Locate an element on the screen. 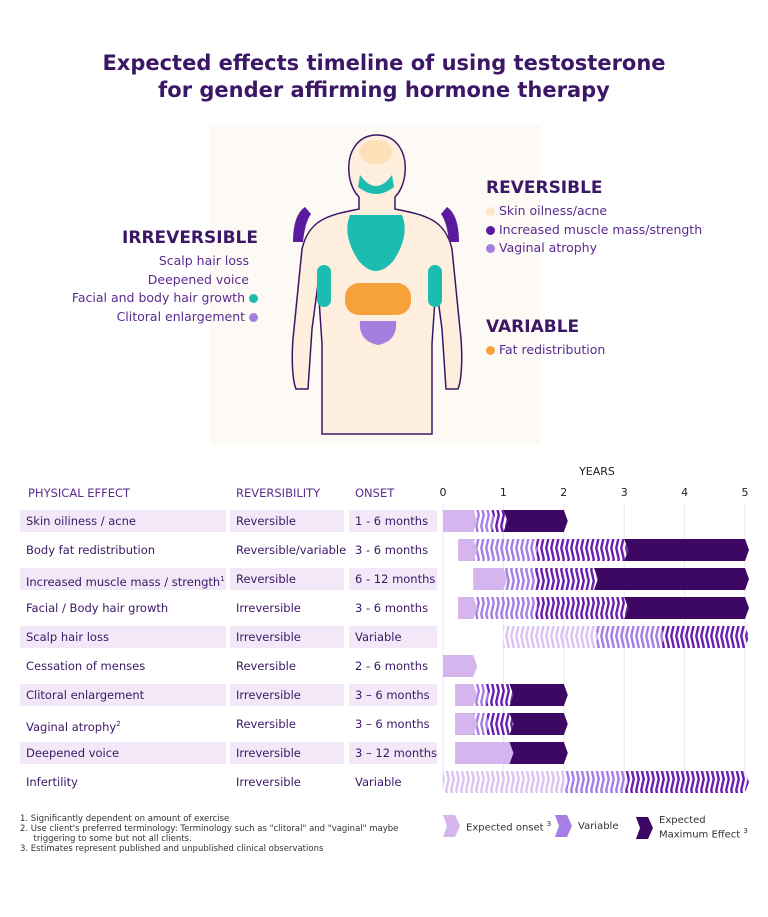 The image size is (768, 917). header-onset: ONSET is located at coordinates (375, 493).